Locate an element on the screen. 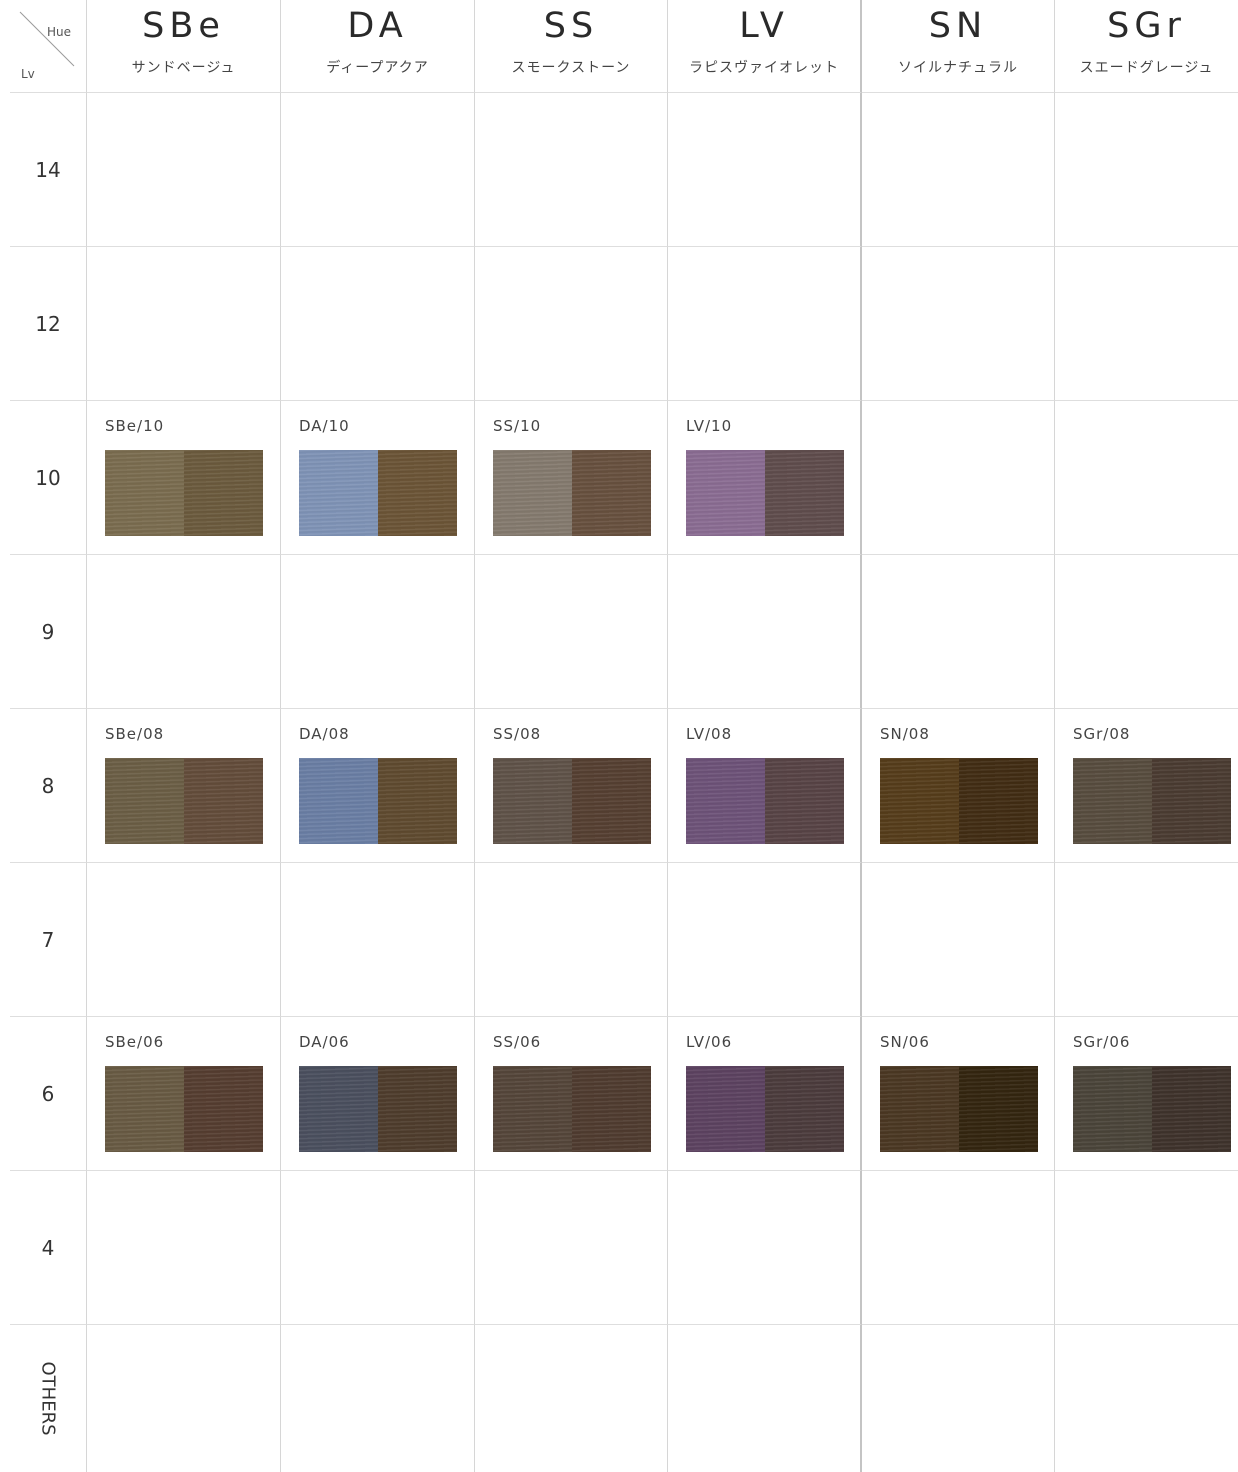 Image resolution: width=1238 pixels, height=1472 pixels. swatch-cell-da-08: DA/08 is located at coordinates (378, 786).